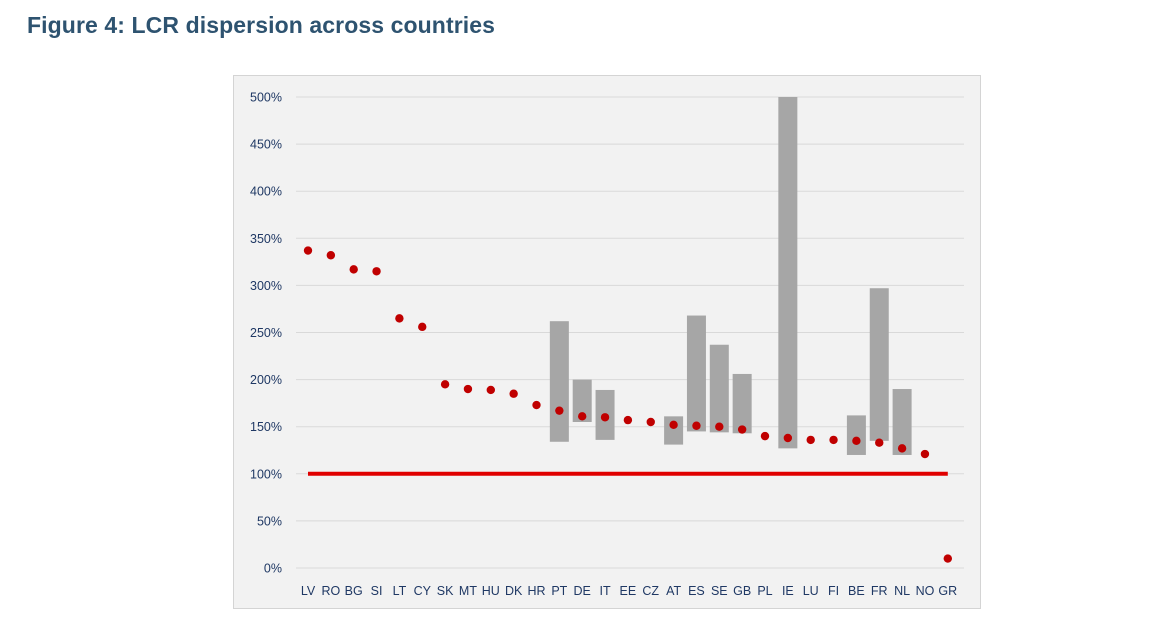 The width and height of the screenshot is (1149, 627). I want to click on range-bar-de, so click(582, 400).